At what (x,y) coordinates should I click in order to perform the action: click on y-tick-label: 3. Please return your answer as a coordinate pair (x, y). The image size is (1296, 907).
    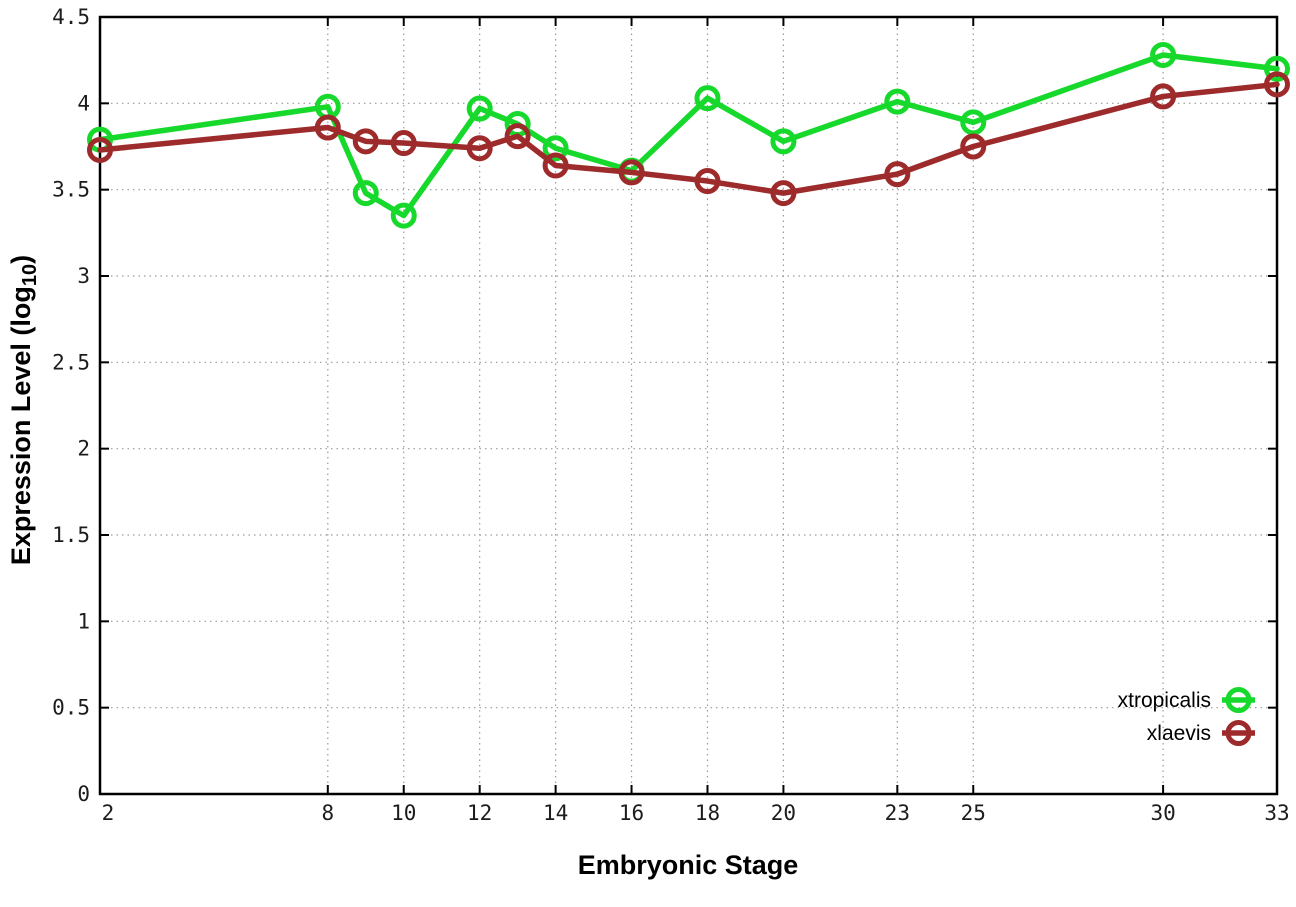
    Looking at the image, I should click on (83, 276).